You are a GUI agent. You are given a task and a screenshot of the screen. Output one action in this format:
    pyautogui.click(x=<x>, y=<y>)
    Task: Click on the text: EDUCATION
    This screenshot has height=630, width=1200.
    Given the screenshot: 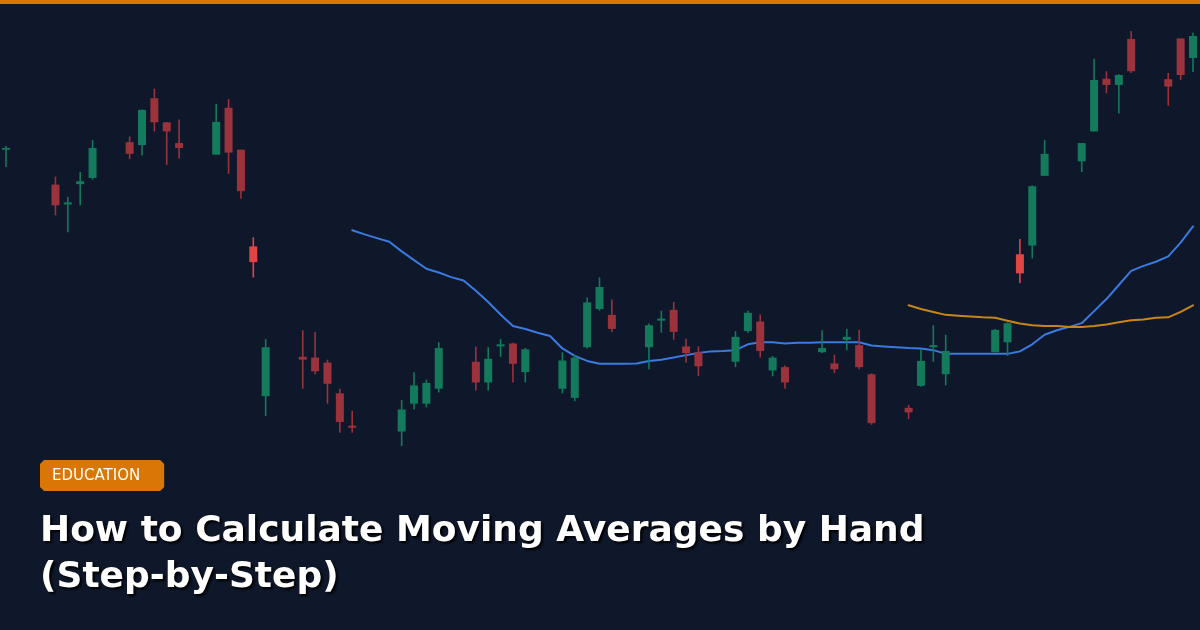 What is the action you would take?
    pyautogui.click(x=96, y=475)
    